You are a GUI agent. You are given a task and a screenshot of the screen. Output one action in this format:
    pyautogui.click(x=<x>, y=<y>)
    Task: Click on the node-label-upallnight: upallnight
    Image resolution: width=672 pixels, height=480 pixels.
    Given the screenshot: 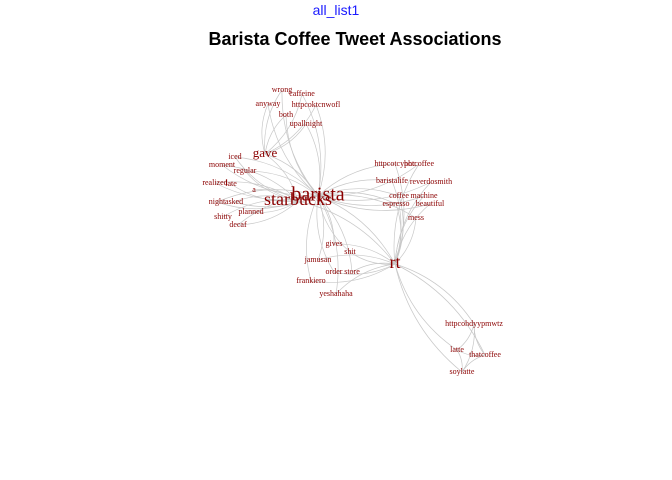 What is the action you would take?
    pyautogui.click(x=306, y=123)
    